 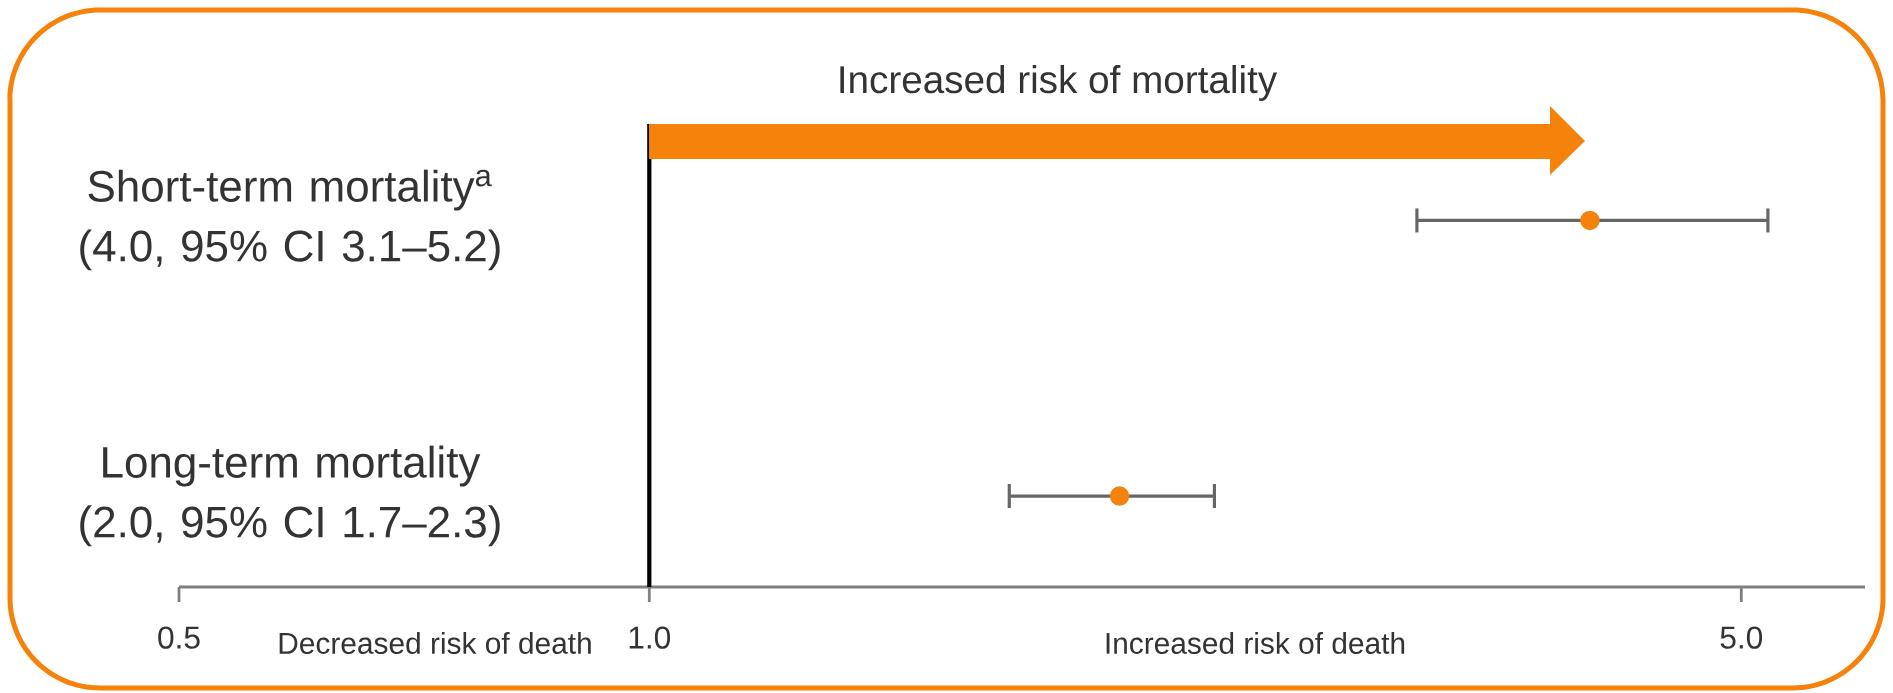 I want to click on x-tick-label: 5.0, so click(x=1741, y=637).